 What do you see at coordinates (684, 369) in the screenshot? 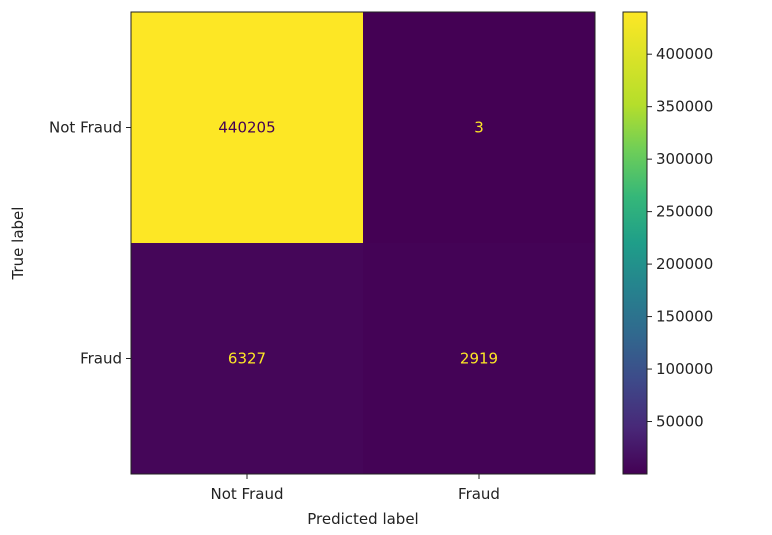
I see `colorbar-tick-label: 100000` at bounding box center [684, 369].